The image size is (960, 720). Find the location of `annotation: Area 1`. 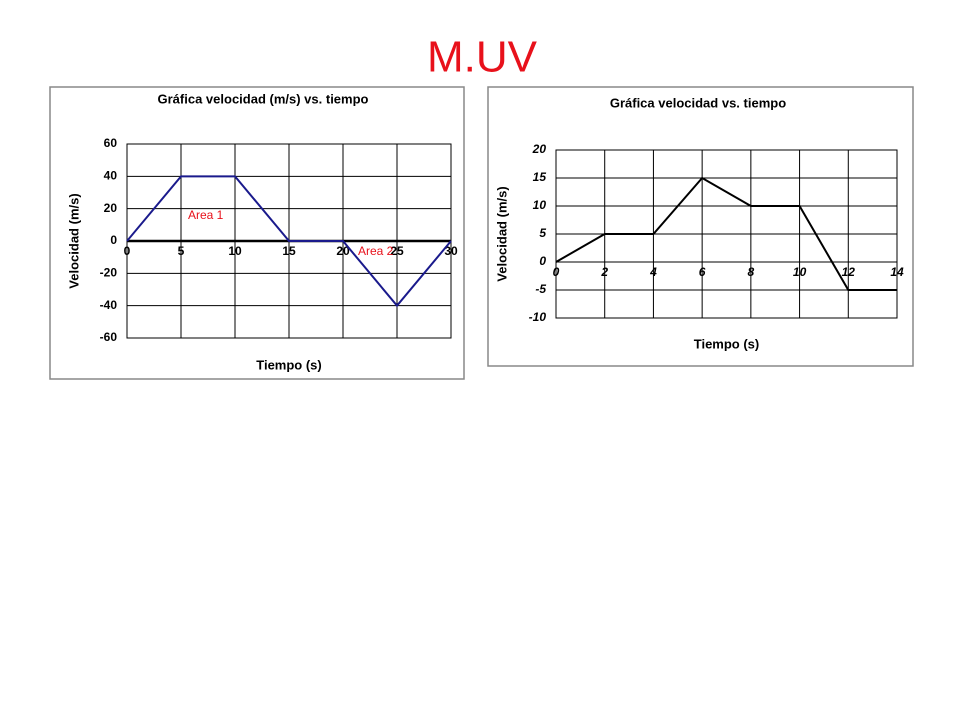

annotation: Area 1 is located at coordinates (206, 215).